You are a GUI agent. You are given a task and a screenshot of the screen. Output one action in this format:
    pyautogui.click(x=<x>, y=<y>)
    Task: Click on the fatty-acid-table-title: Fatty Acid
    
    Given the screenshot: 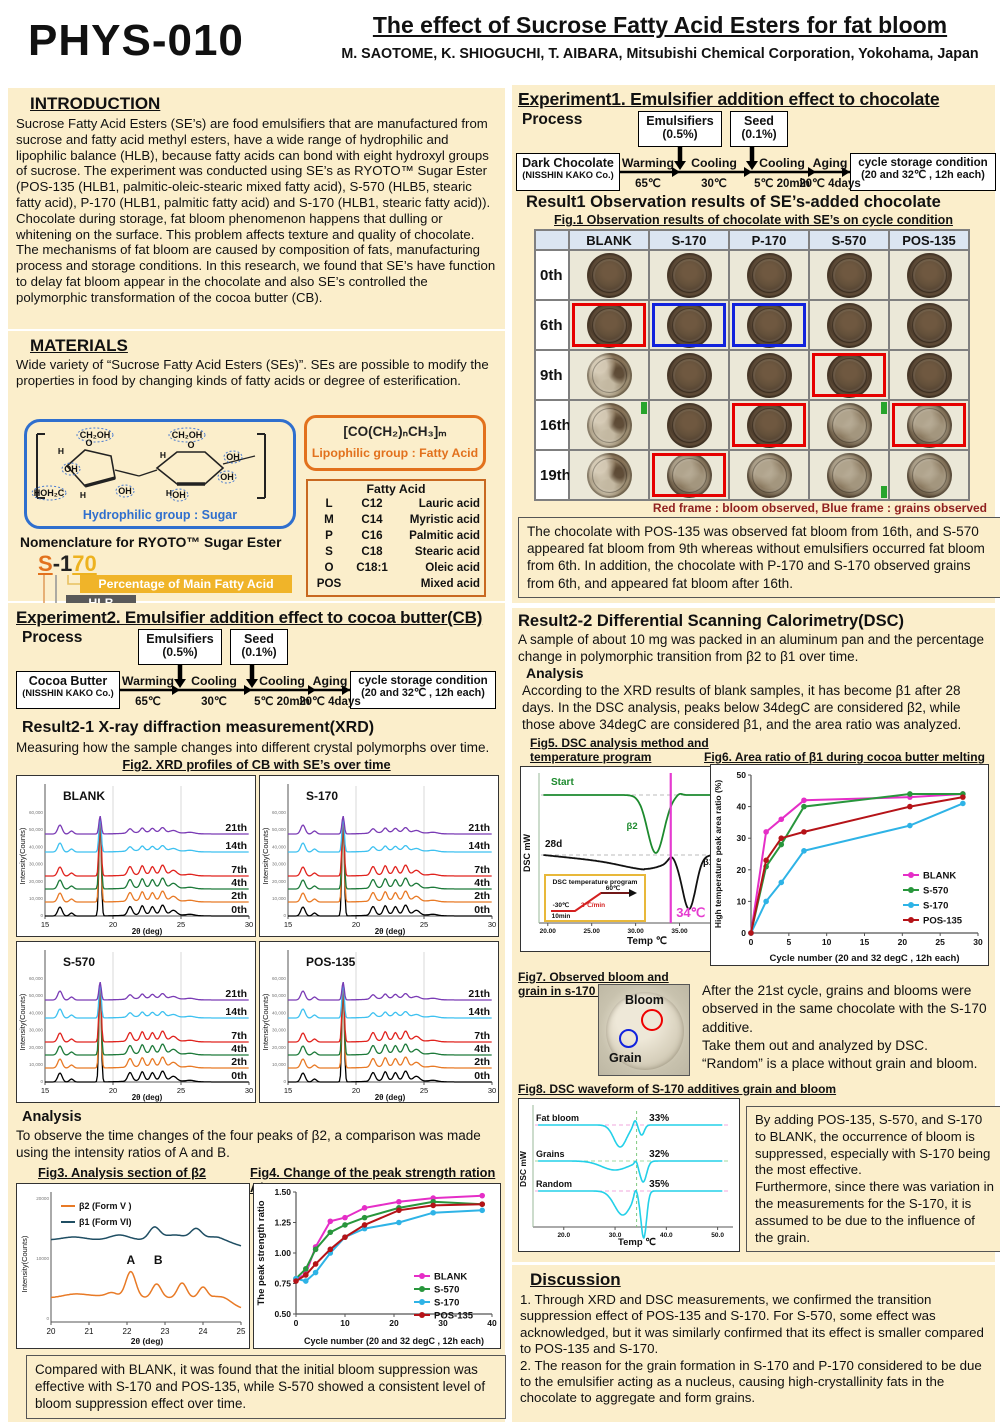 What is the action you would take?
    pyautogui.click(x=396, y=489)
    